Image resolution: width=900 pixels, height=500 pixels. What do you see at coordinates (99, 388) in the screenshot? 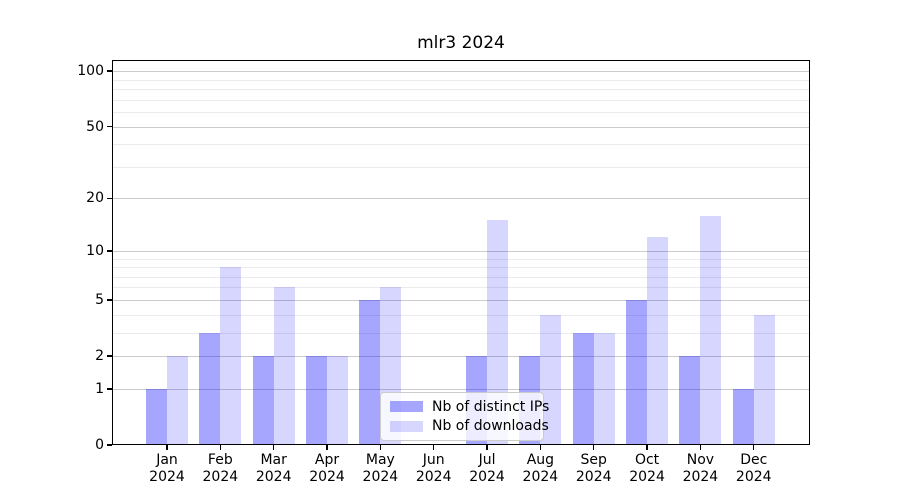
I see `y-tick-label: 1` at bounding box center [99, 388].